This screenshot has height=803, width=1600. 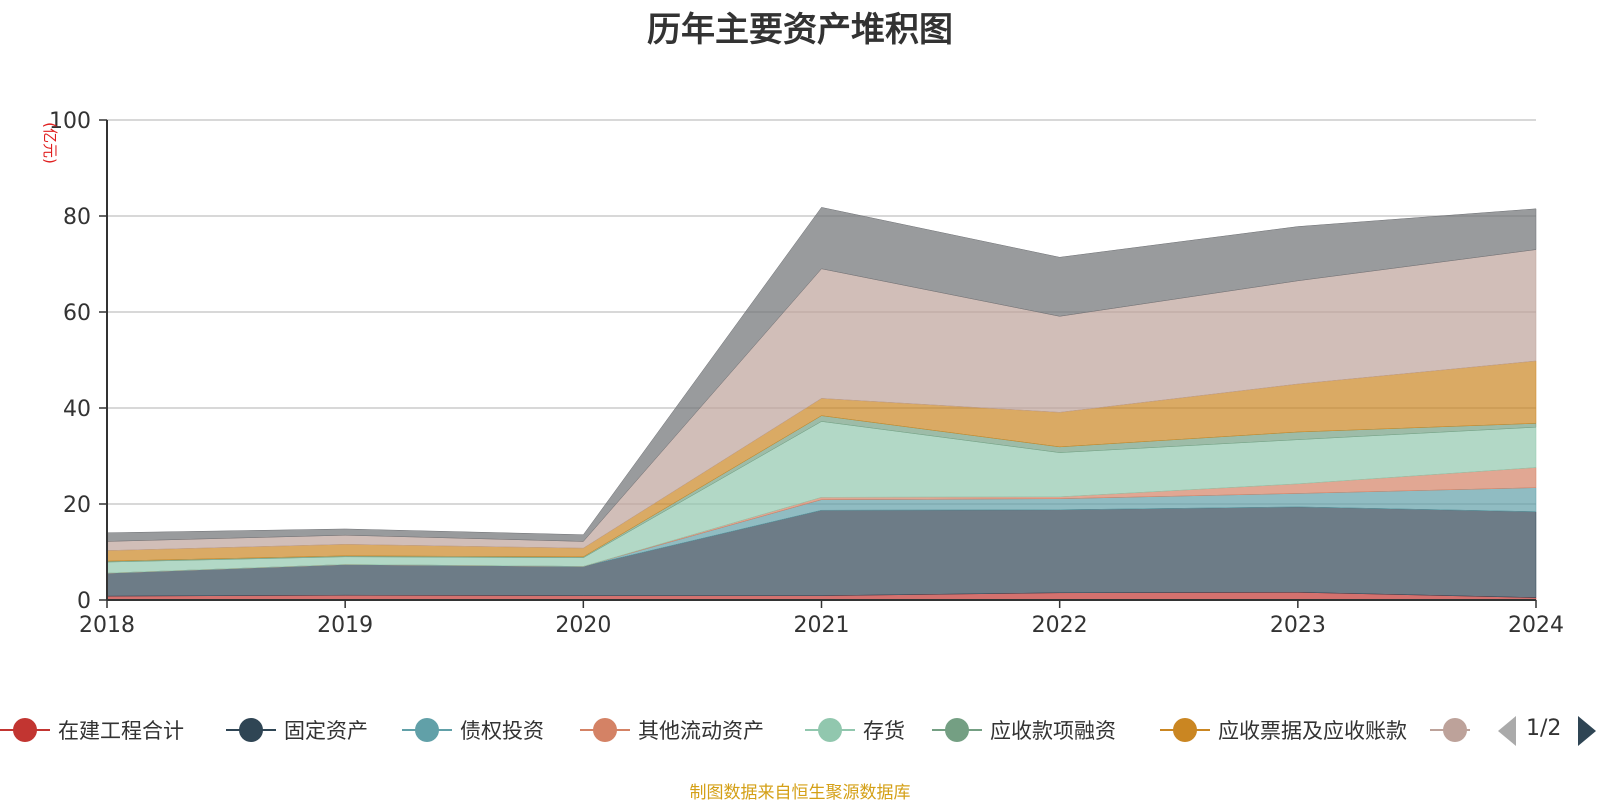 I want to click on legend: 在建工程合计 固定资产 债权投资 其他流动资产 存货 应收款项融资 应收票据及应收账款, so click(x=800, y=730).